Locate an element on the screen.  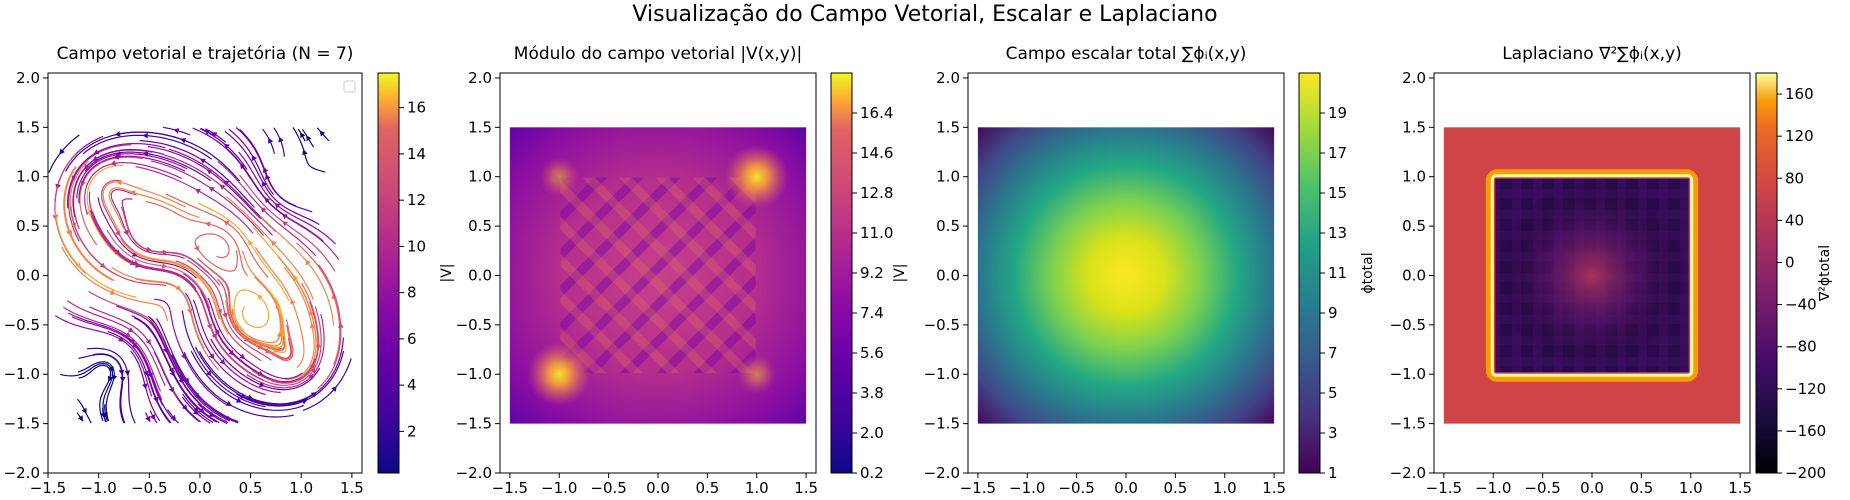
x-tick-label: 0.0 is located at coordinates (658, 488).